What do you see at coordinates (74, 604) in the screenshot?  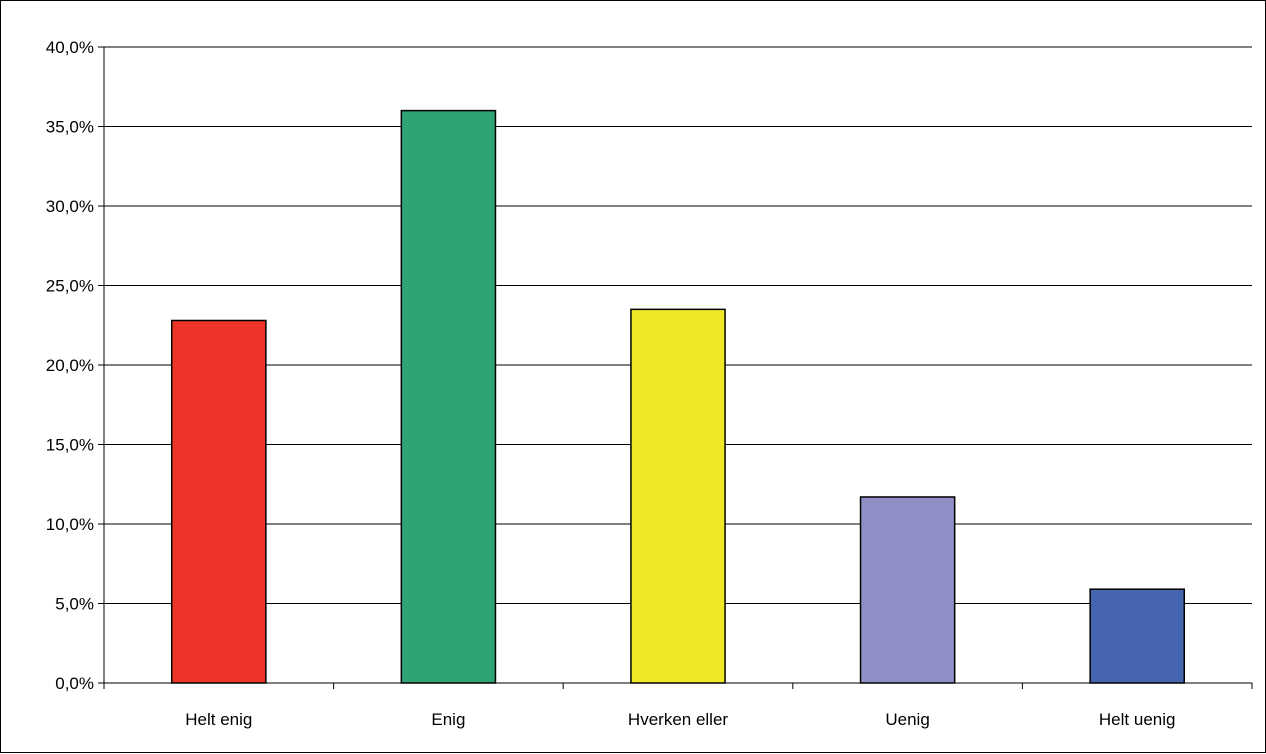 I see `y-tick-label: 5,0%` at bounding box center [74, 604].